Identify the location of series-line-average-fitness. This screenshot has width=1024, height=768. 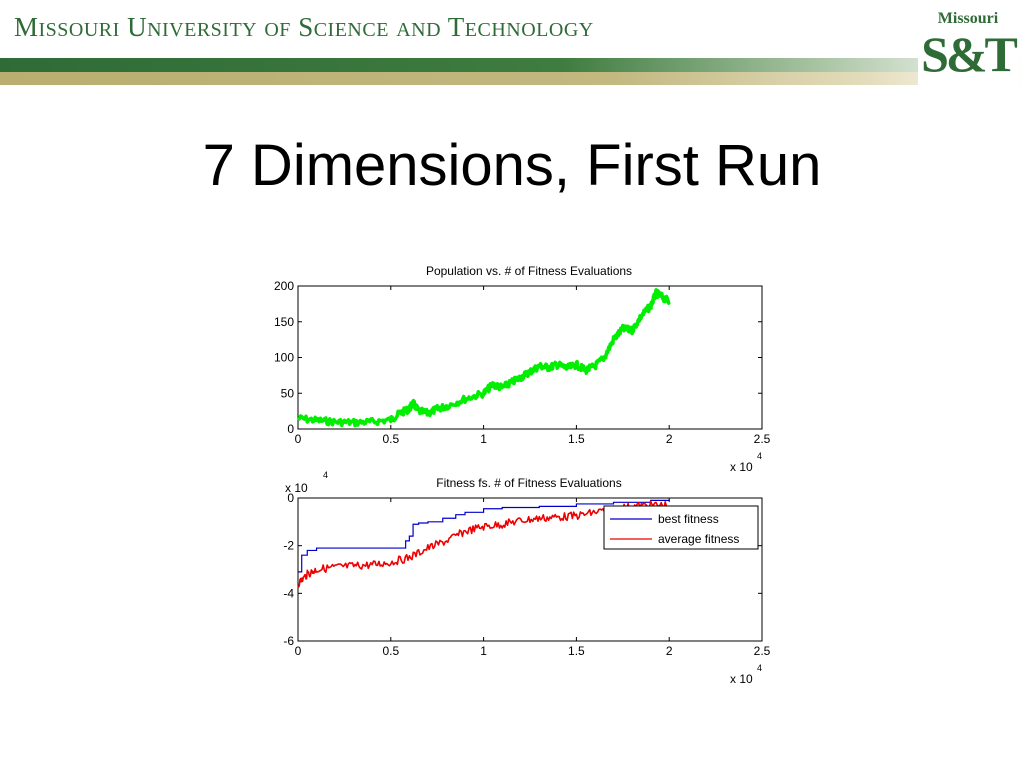
(483, 544).